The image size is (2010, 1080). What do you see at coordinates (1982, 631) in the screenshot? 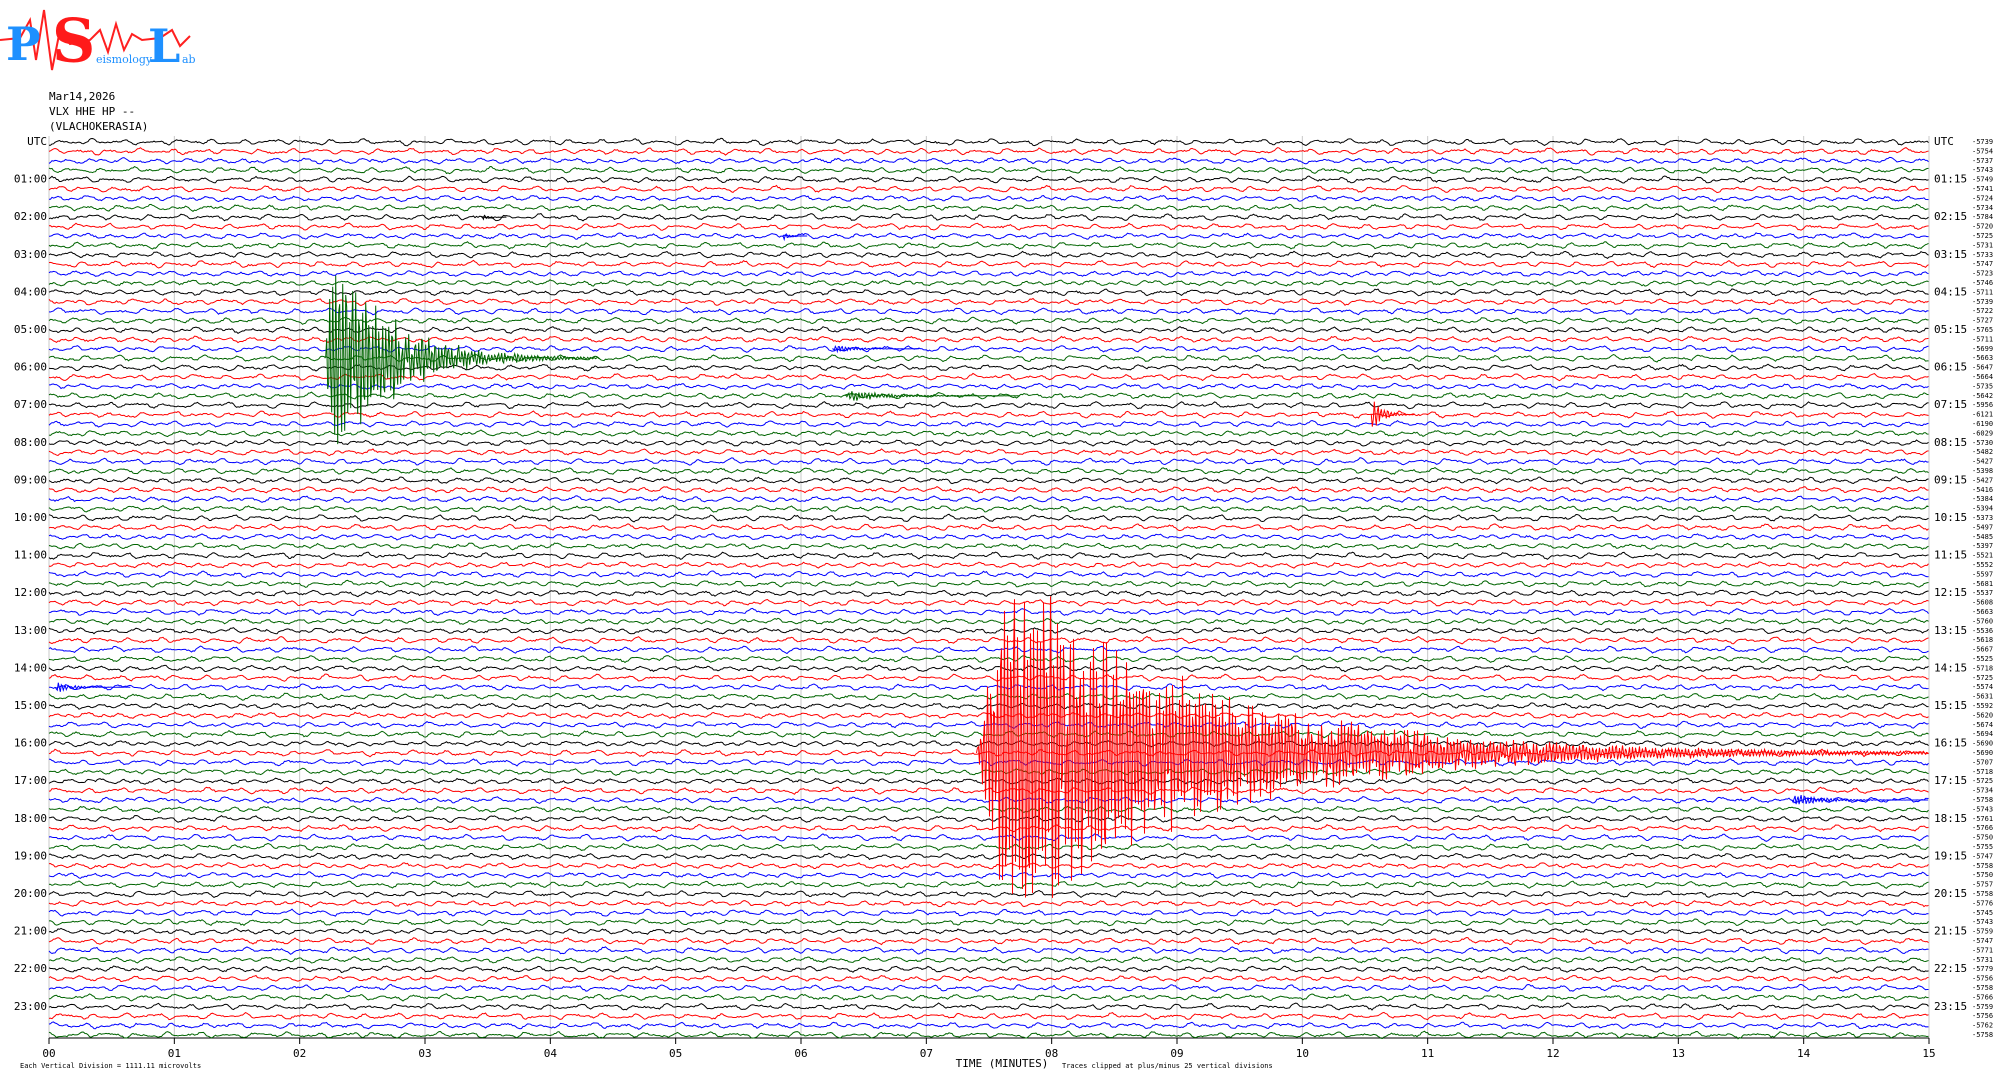
I see `trace-offset: -5536` at bounding box center [1982, 631].